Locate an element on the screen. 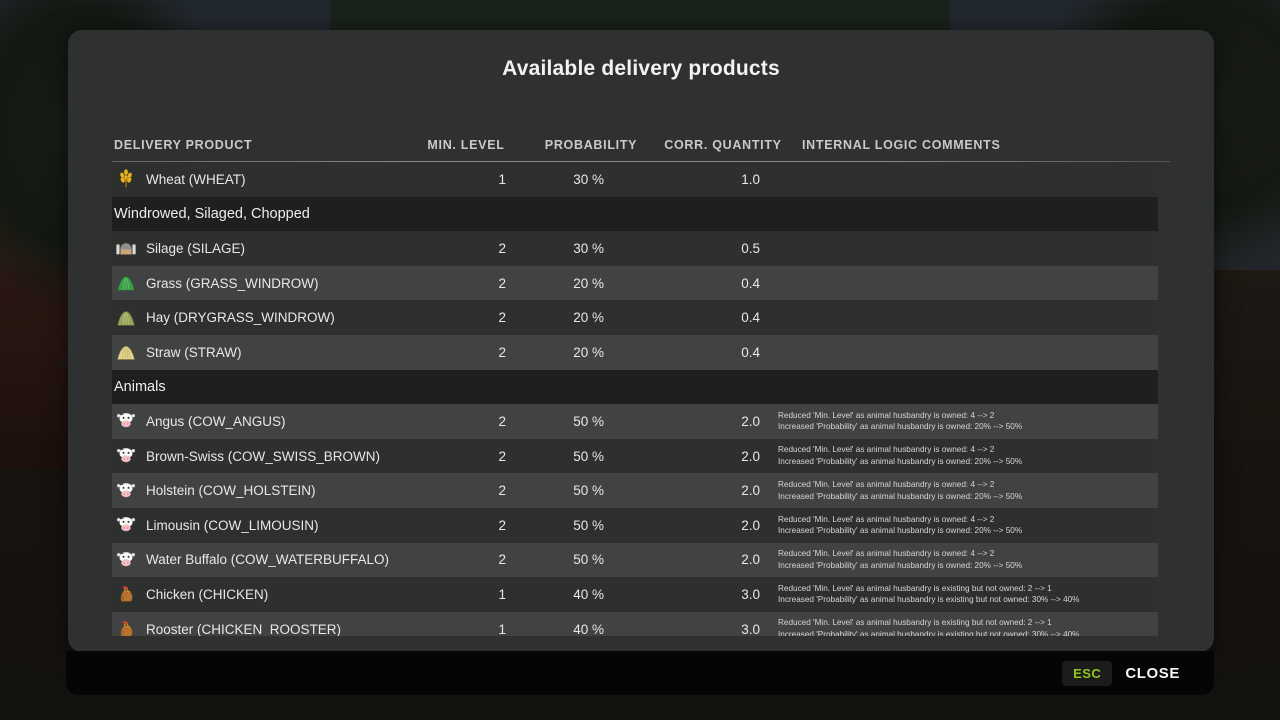 Image resolution: width=1280 pixels, height=720 pixels. product-name: Brown-Swiss (COW_SWISS_BROWN) is located at coordinates (263, 456).